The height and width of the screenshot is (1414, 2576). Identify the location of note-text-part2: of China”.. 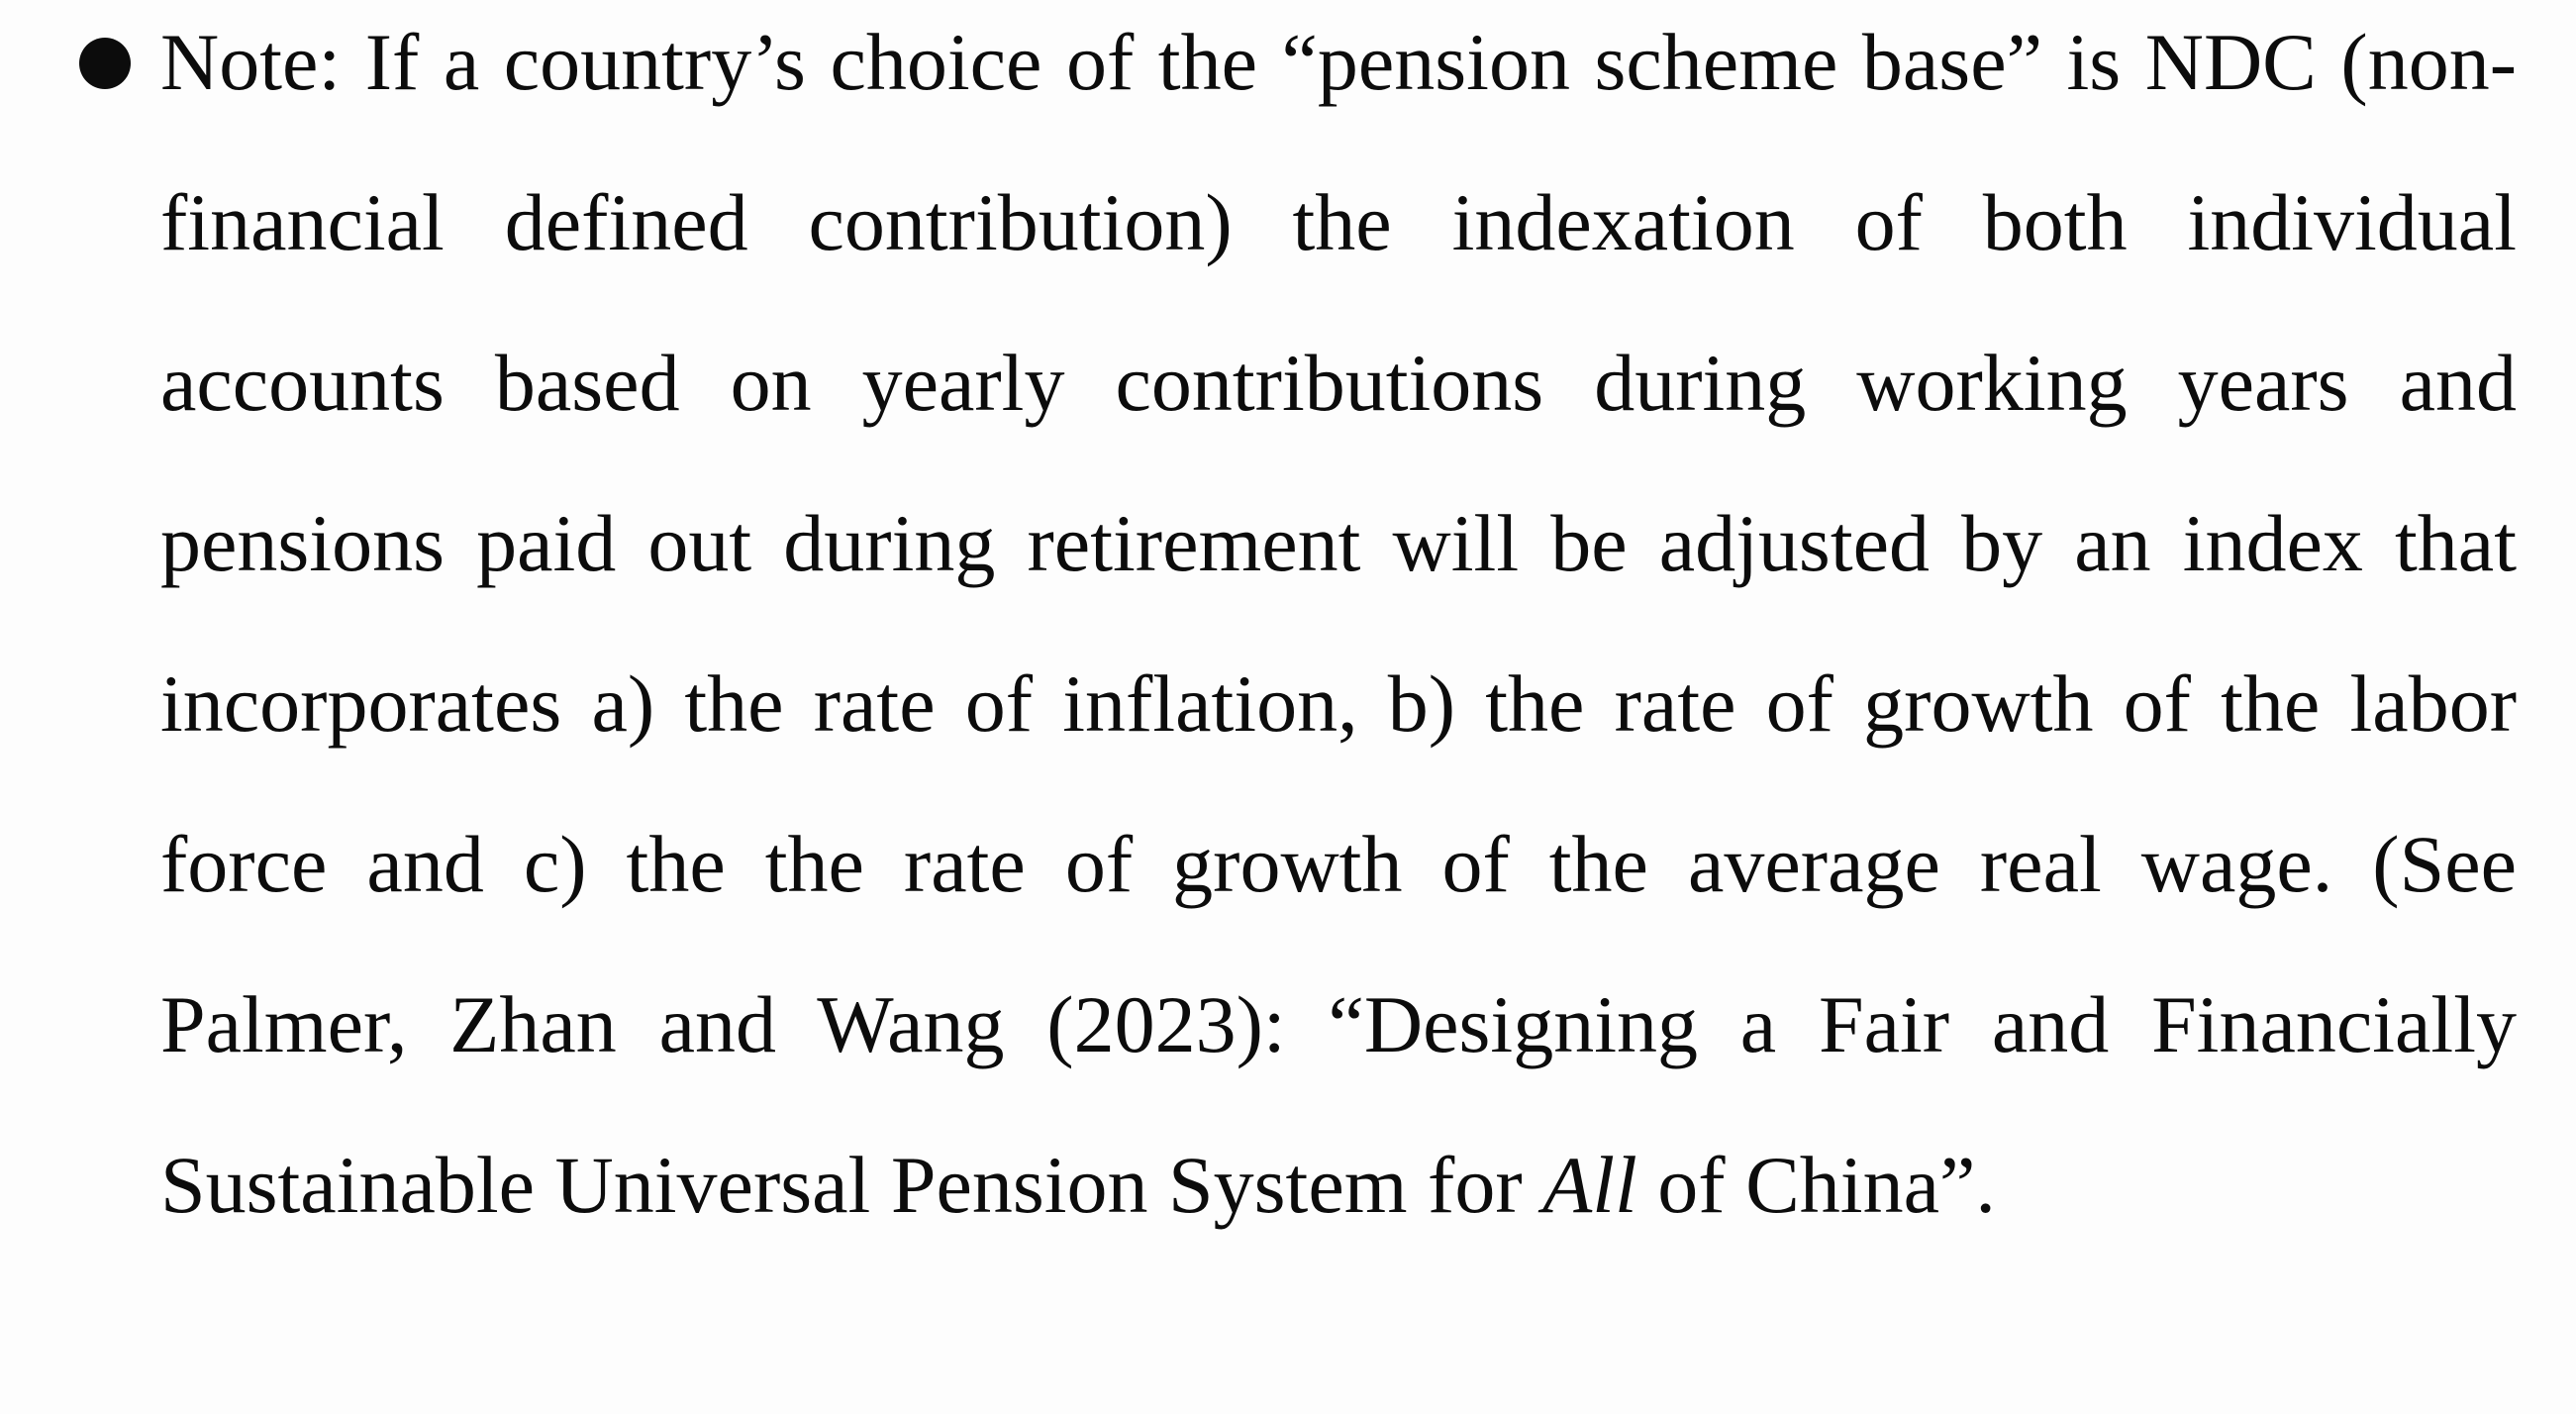
(1816, 1185).